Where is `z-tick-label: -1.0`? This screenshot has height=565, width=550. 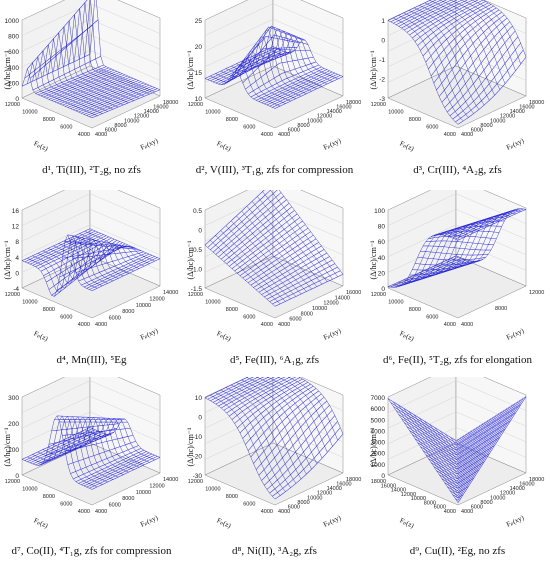 z-tick-label: -1.0 is located at coordinates (197, 270).